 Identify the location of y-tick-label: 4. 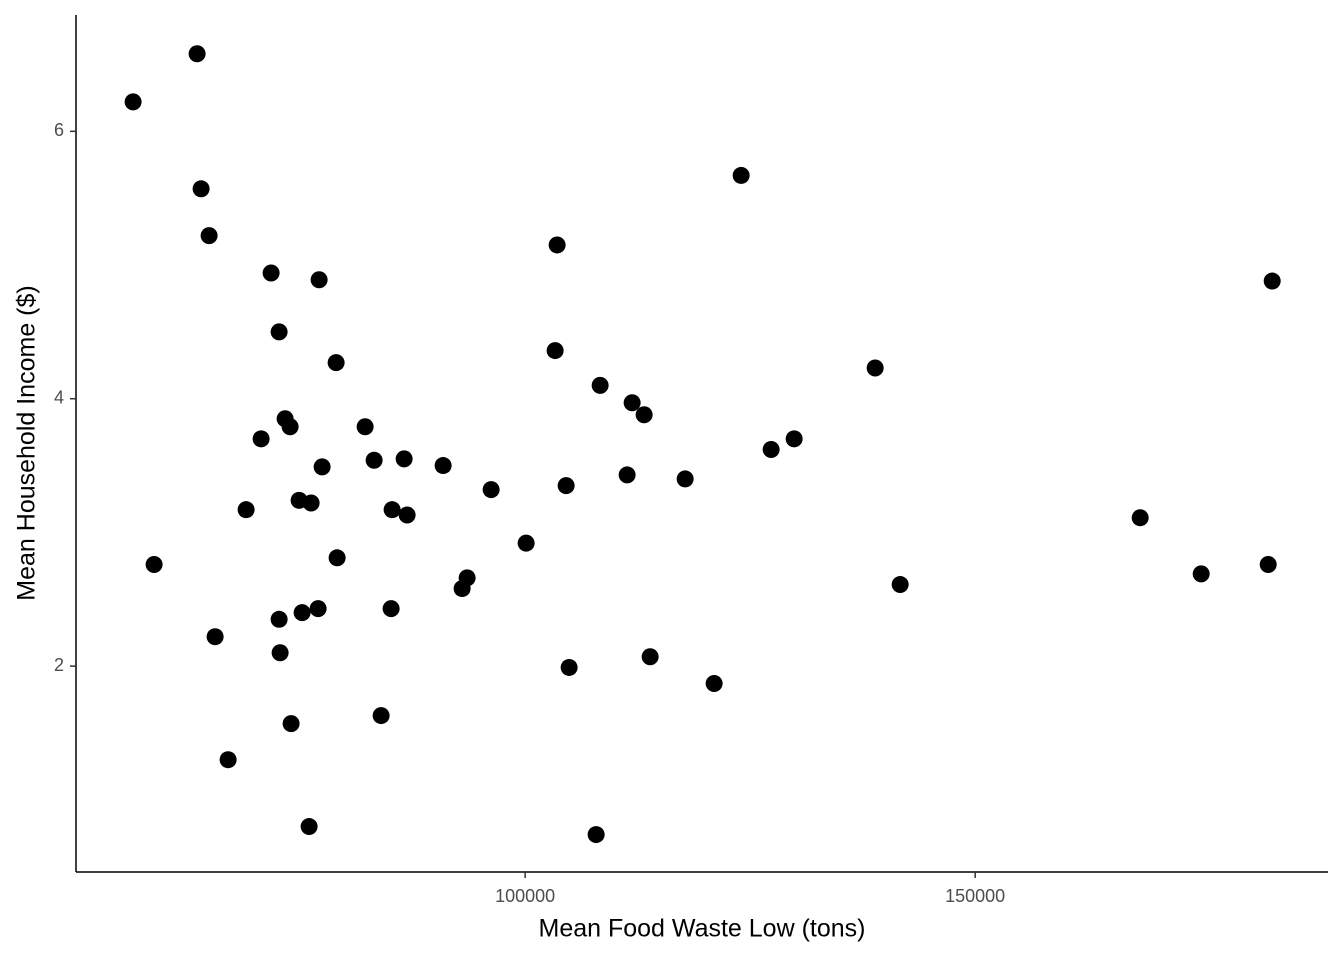
(59, 397).